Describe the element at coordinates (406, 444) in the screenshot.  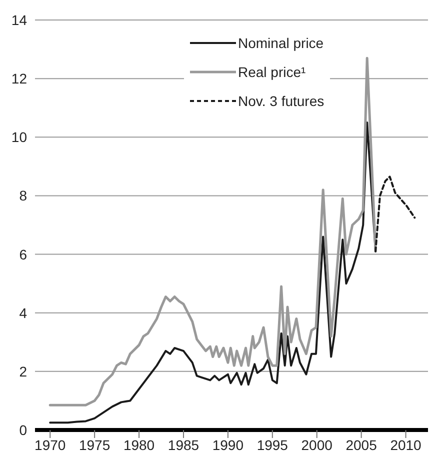
I see `x-tick-label: 2010` at that location.